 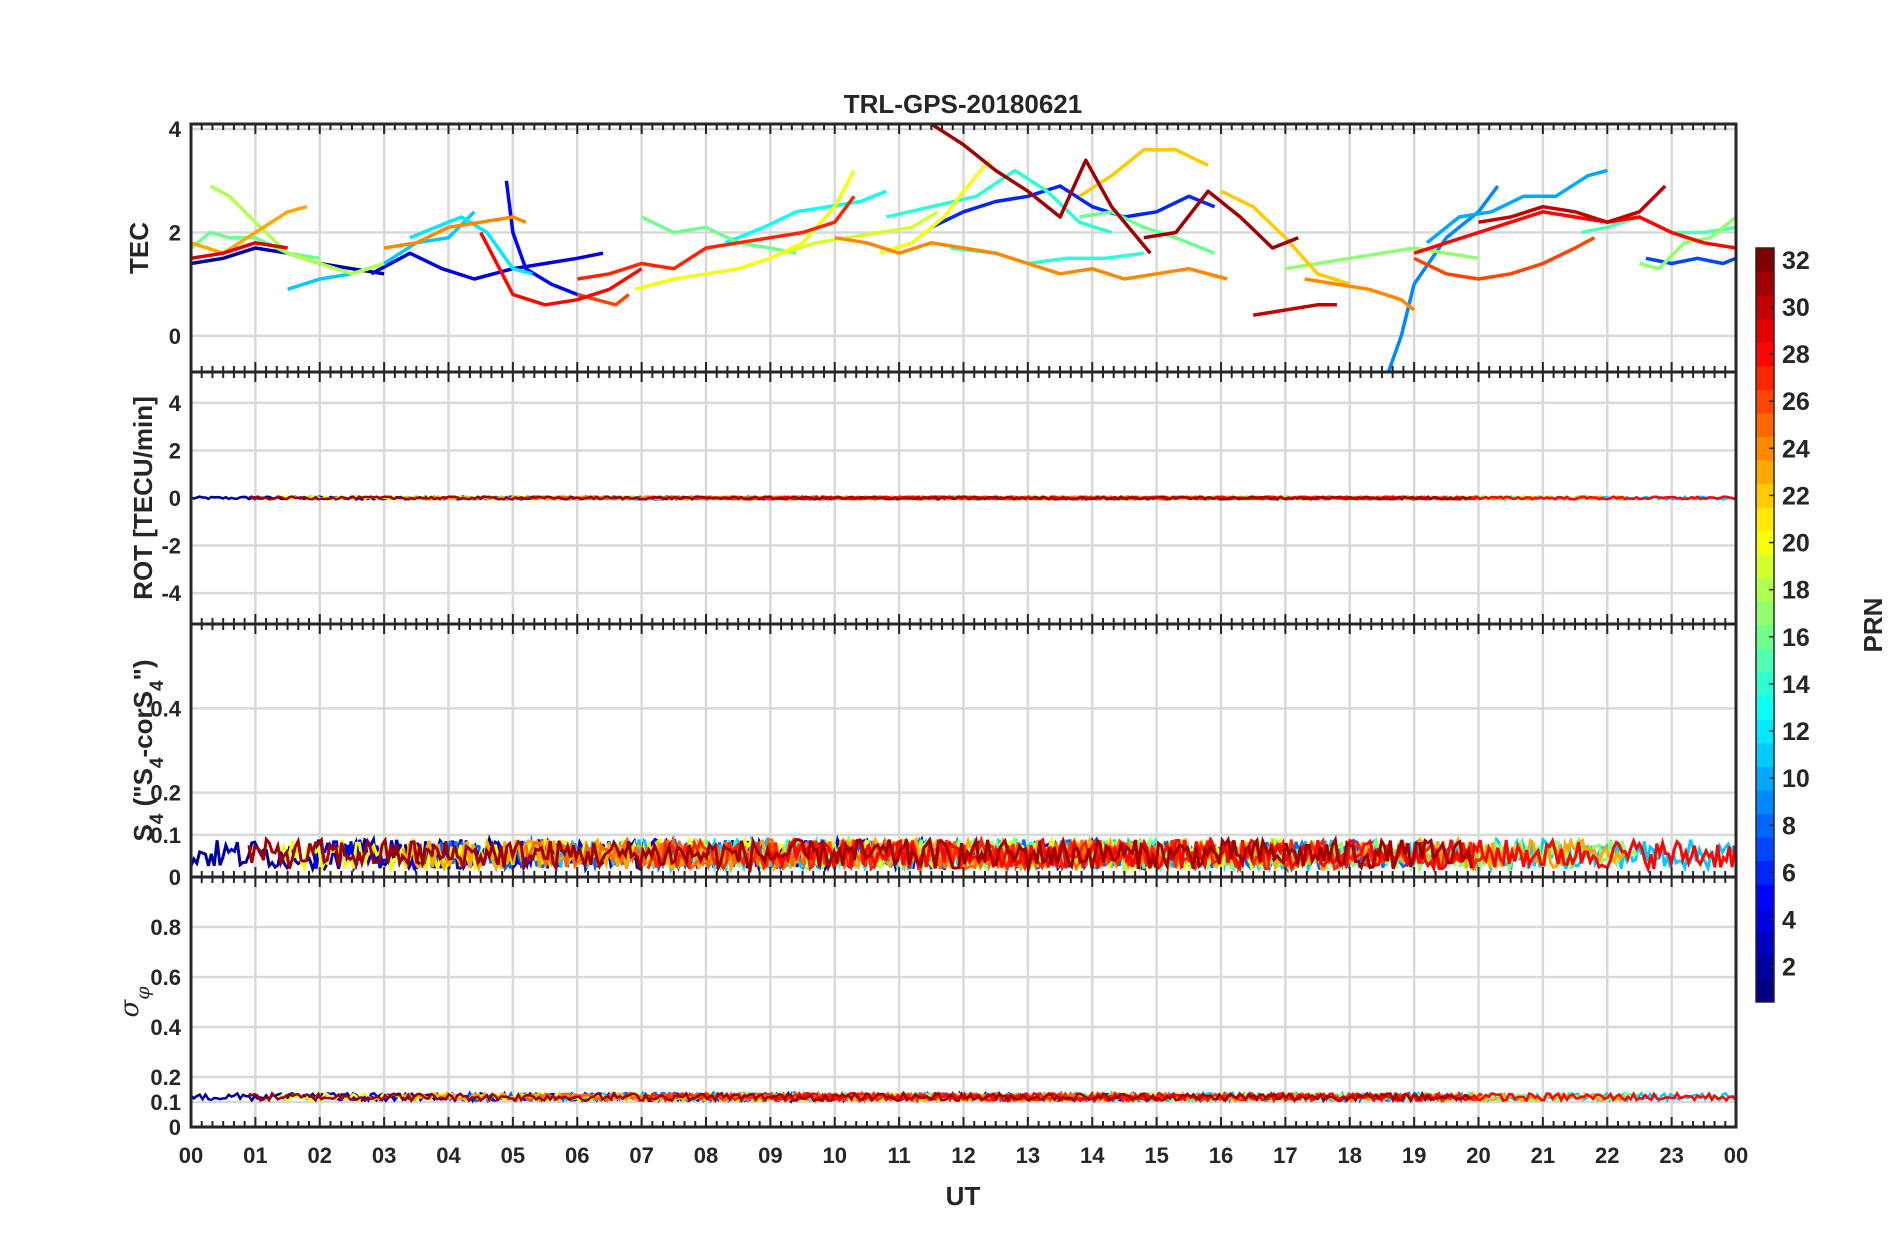 I want to click on y-ticks-s4: 0 0.1 0.2 0.4, so click(x=165, y=793).